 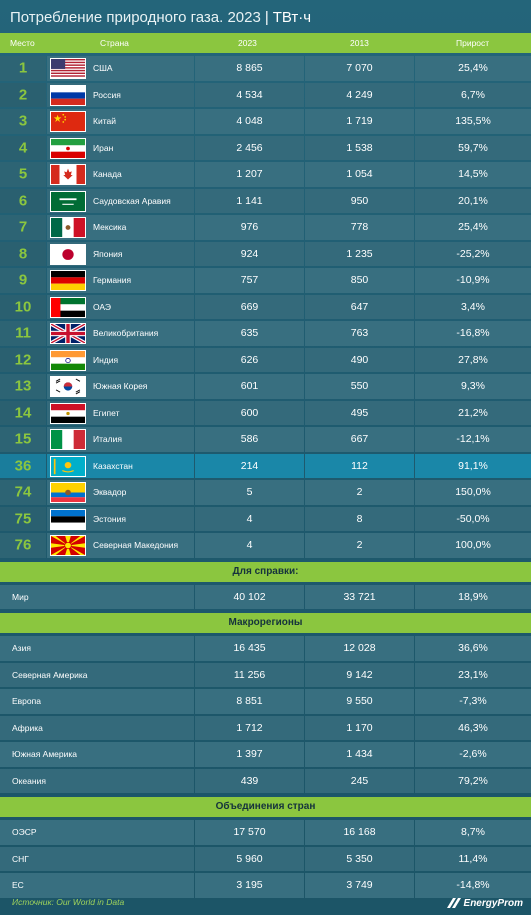 I want to click on growth-value: -14,8%, so click(x=473, y=885).